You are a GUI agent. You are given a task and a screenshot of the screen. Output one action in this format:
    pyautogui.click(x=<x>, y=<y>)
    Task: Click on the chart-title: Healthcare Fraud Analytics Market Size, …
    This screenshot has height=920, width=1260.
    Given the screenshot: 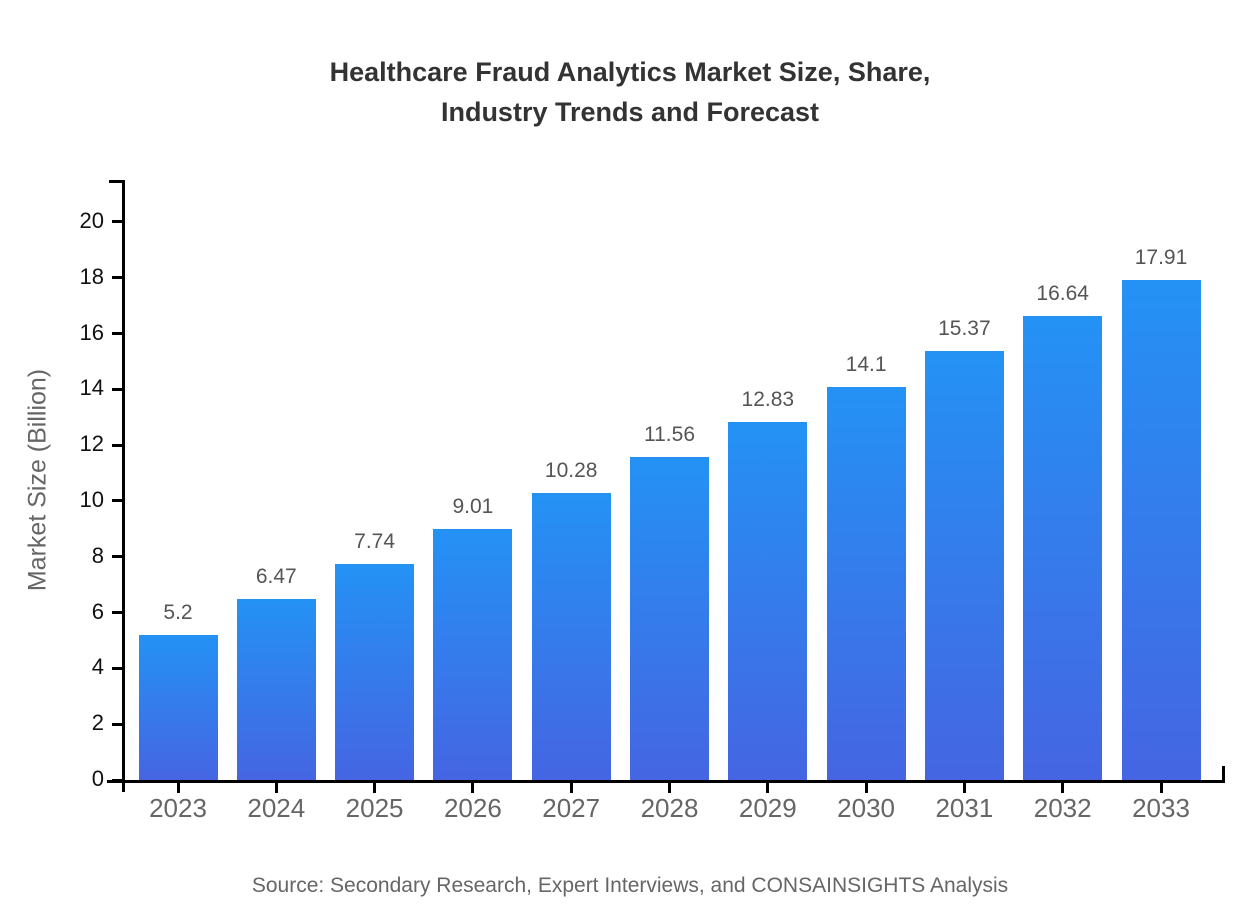 What is the action you would take?
    pyautogui.click(x=630, y=92)
    